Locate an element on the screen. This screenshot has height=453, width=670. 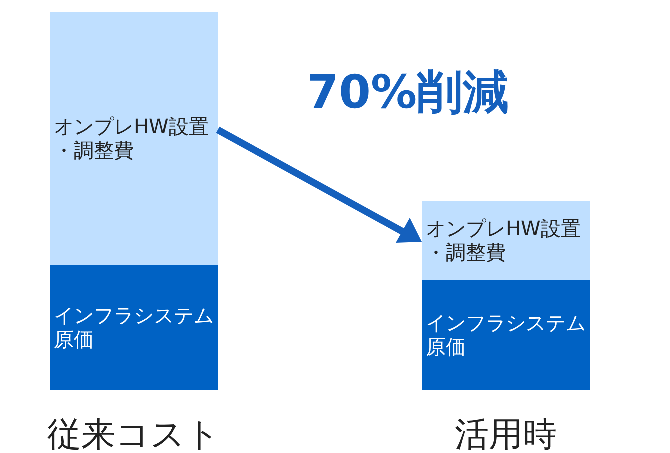
text: インフラシステム原価 is located at coordinates (506, 335).